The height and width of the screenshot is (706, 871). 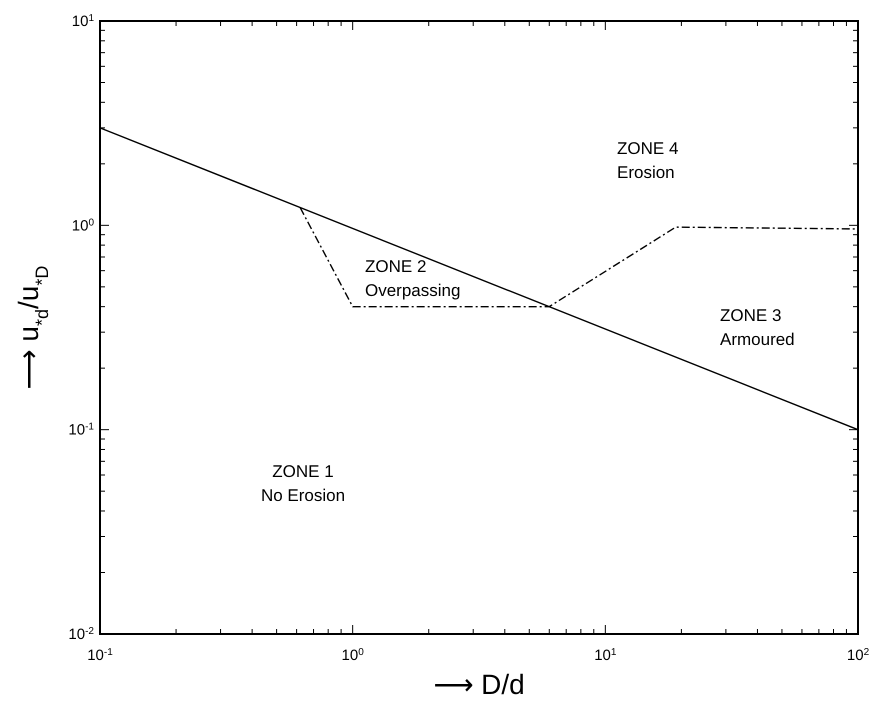 What do you see at coordinates (412, 278) in the screenshot?
I see `annotation: ZONE 2 Overpassing` at bounding box center [412, 278].